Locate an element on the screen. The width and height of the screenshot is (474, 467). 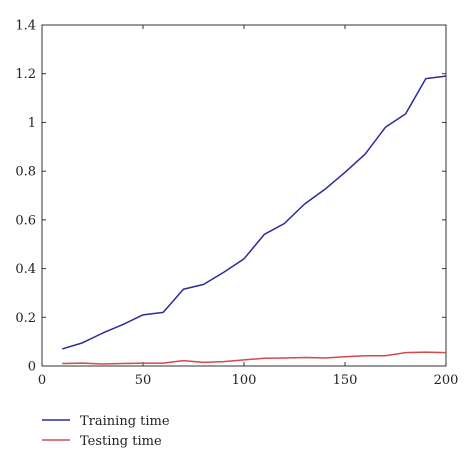
x-tick-label: 0 is located at coordinates (42, 380).